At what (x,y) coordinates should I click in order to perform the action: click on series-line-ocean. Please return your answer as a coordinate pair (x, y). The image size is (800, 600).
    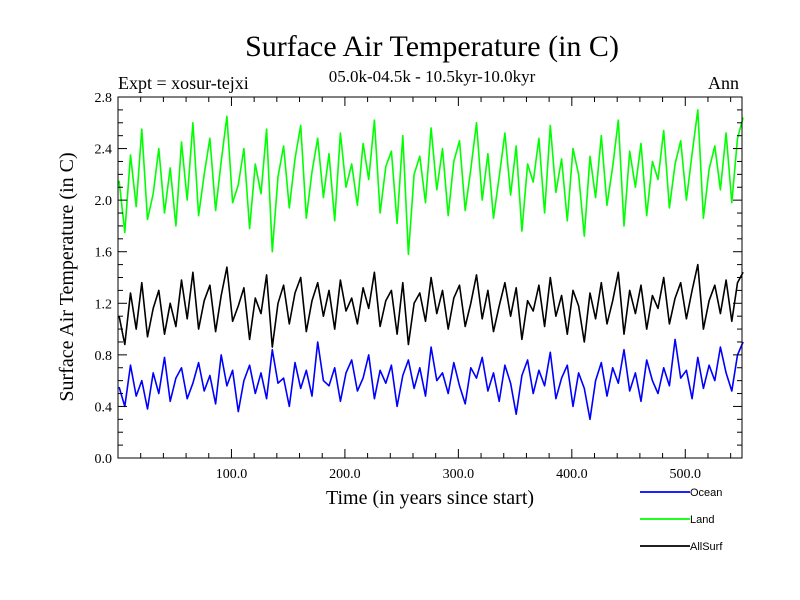
    Looking at the image, I should click on (431, 379).